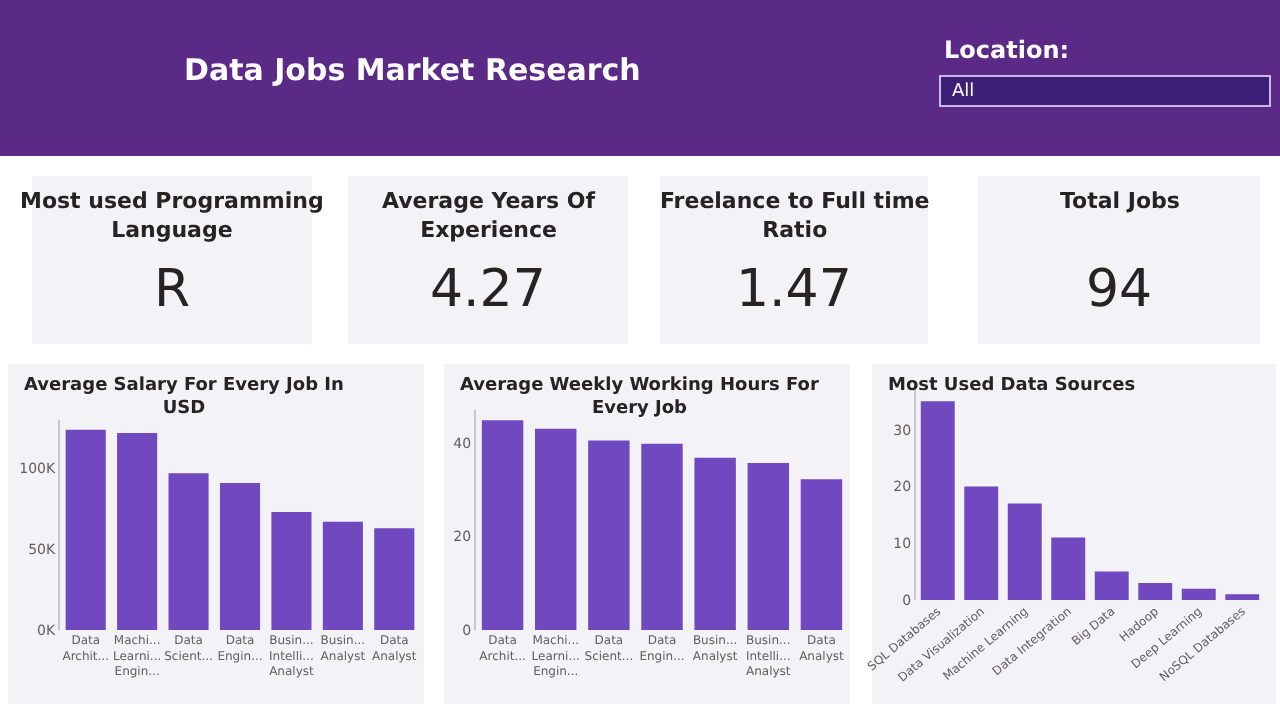  Describe the element at coordinates (172, 215) in the screenshot. I see `text: Most used Programming Language` at that location.